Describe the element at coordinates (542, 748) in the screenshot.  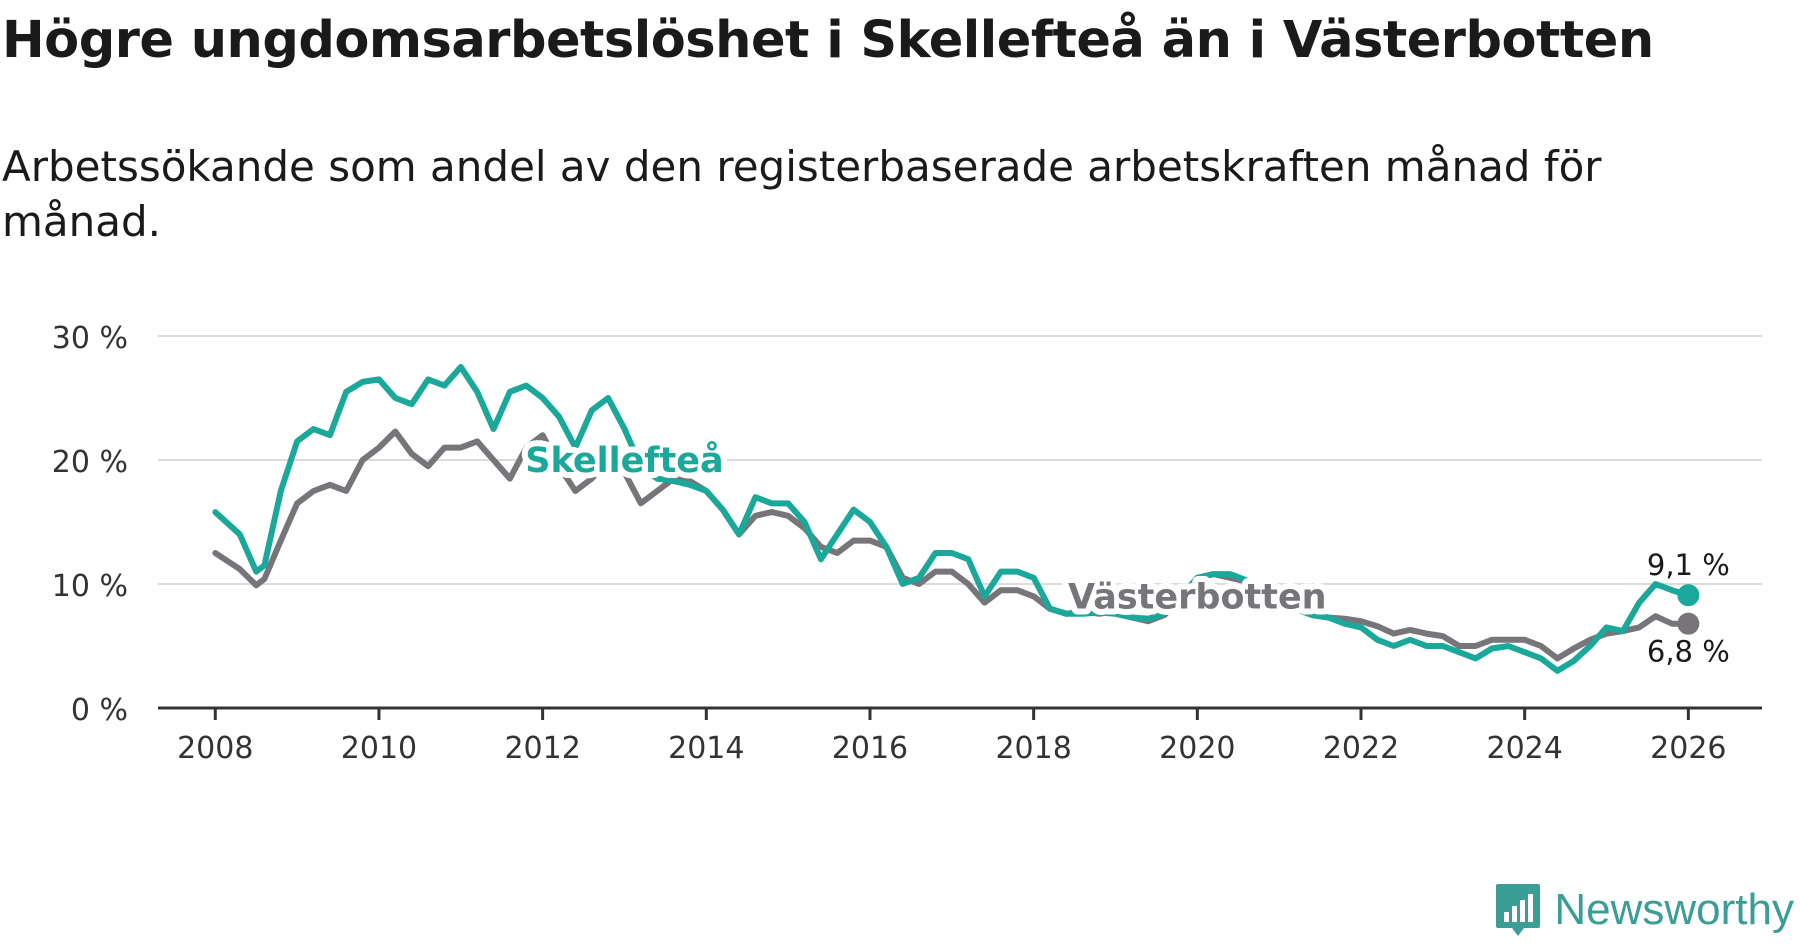
I see `x-tick-label: 2012` at that location.